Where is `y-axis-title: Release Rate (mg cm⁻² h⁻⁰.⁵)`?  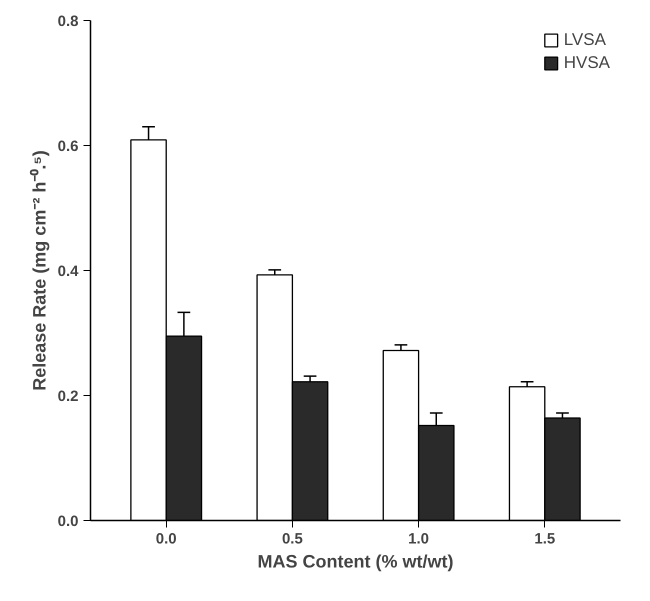 y-axis-title: Release Rate (mg cm⁻² h⁻⁰.⁵) is located at coordinates (40, 270).